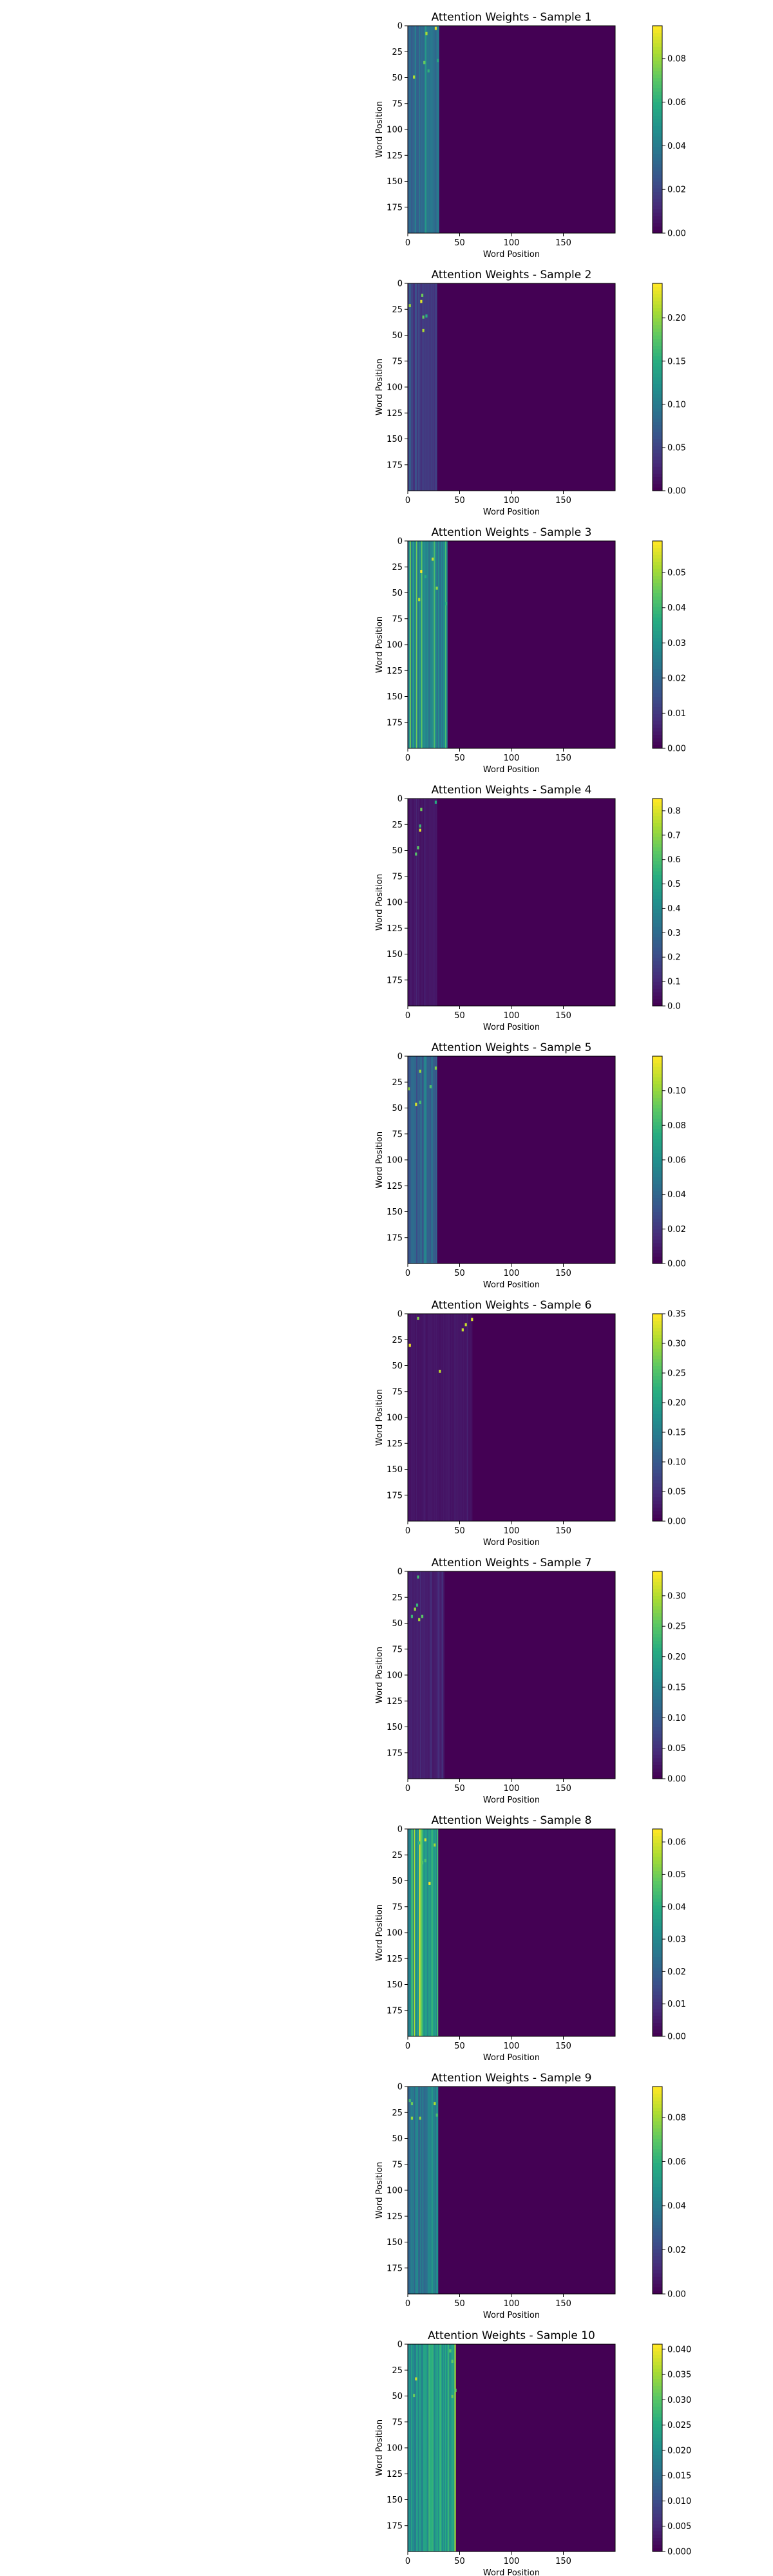  Describe the element at coordinates (512, 501) in the screenshot. I see `x-tick-label: 100` at that location.